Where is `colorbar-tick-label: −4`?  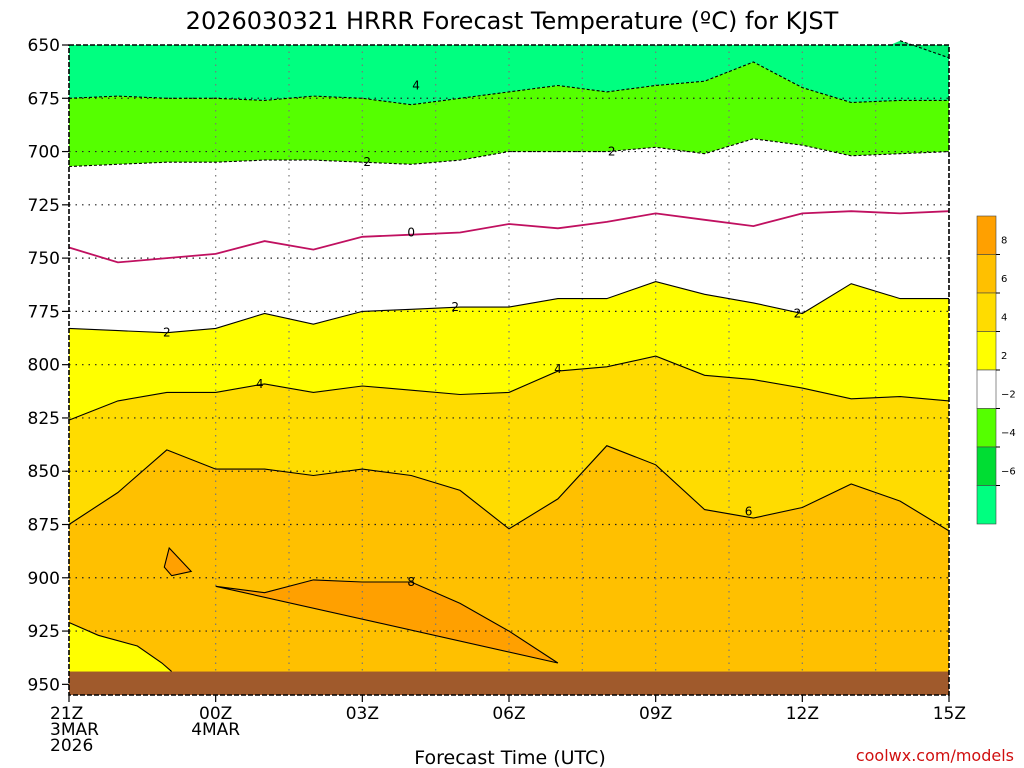
colorbar-tick-label: −4 is located at coordinates (1008, 433).